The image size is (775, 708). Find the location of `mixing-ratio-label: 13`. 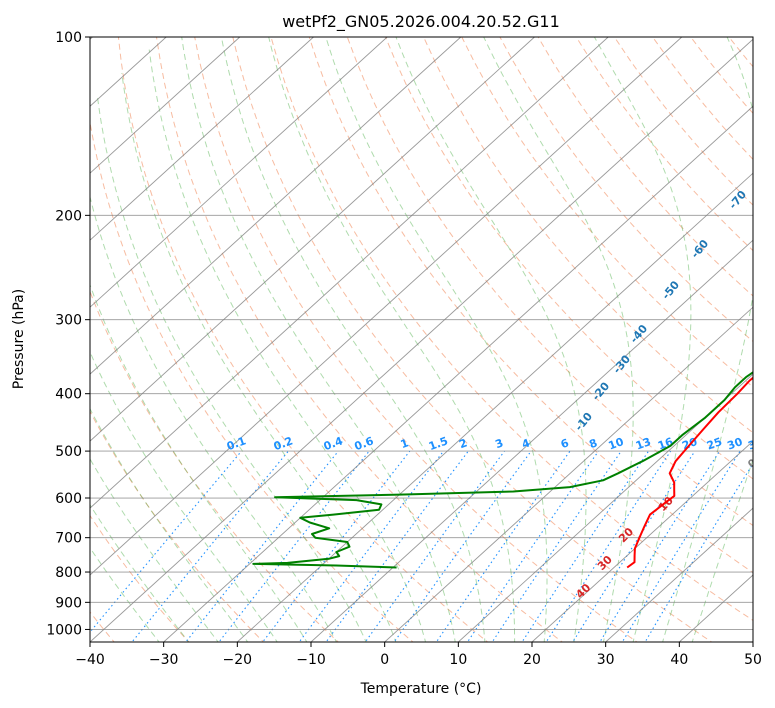

mixing-ratio-label: 13 is located at coordinates (643, 443).